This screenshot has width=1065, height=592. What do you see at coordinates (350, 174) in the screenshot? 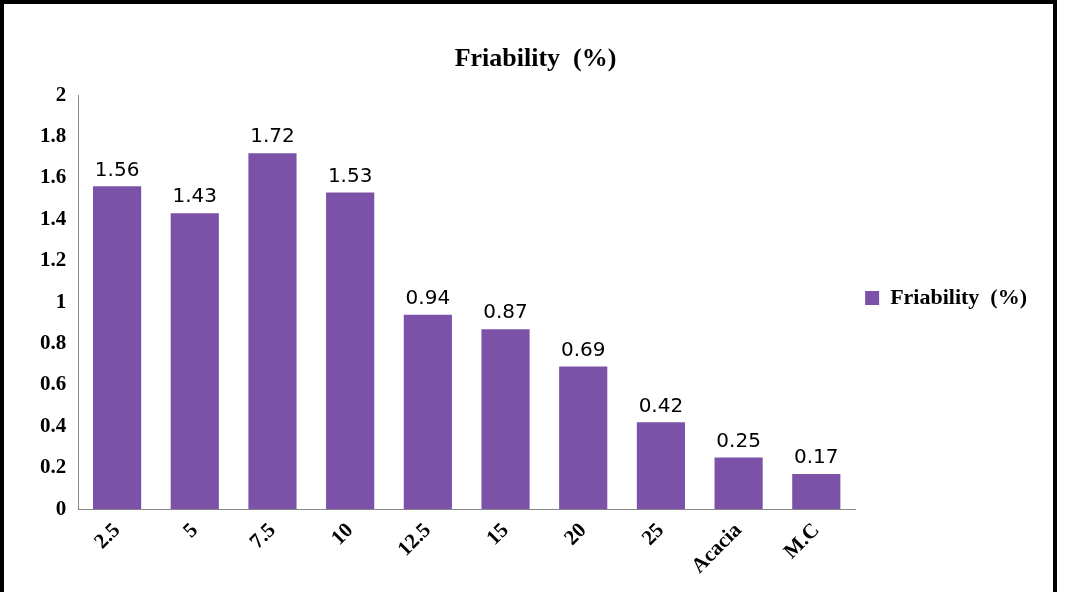
I see `data-label: 1.53` at bounding box center [350, 174].